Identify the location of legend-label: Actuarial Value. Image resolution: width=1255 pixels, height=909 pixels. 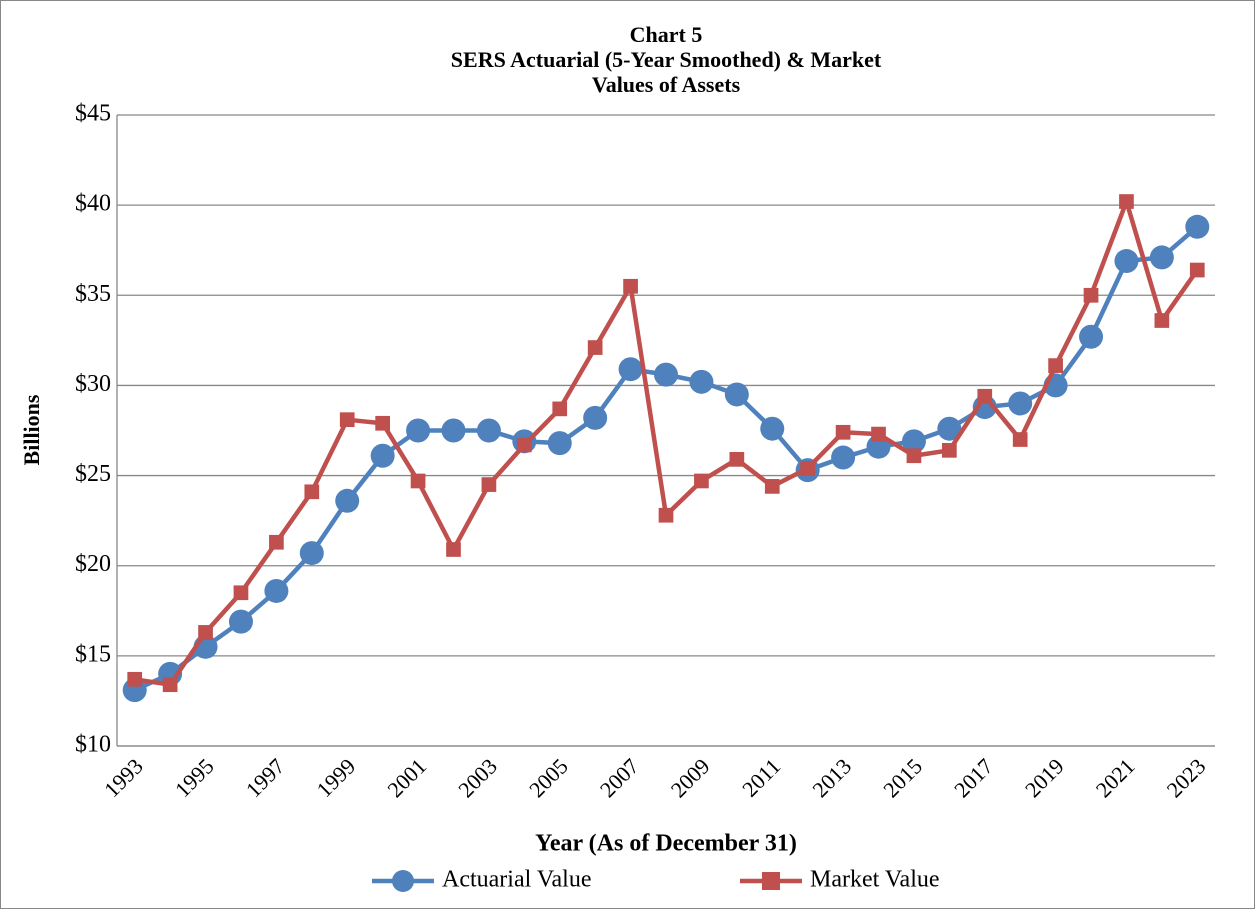
(517, 880).